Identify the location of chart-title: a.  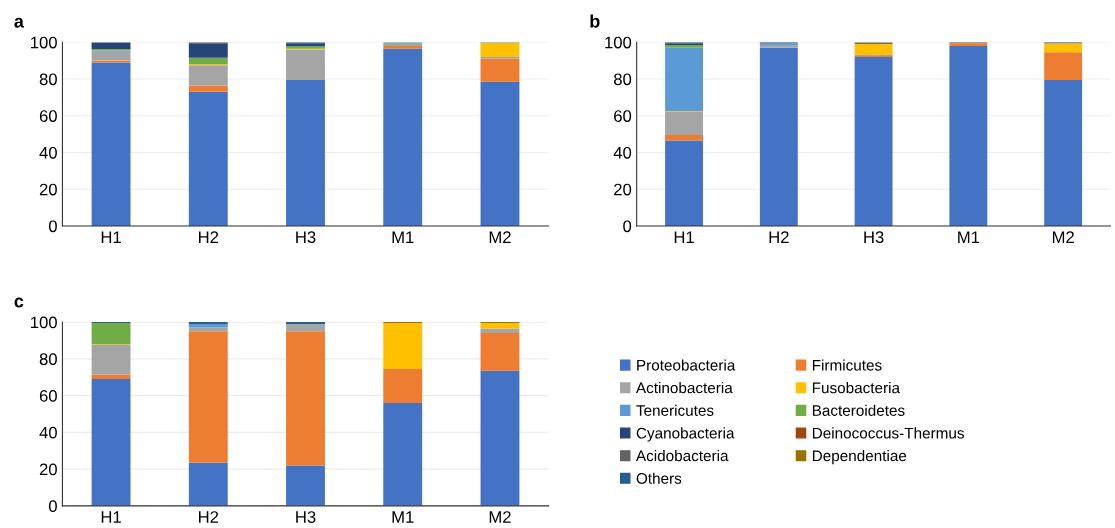
(19, 22).